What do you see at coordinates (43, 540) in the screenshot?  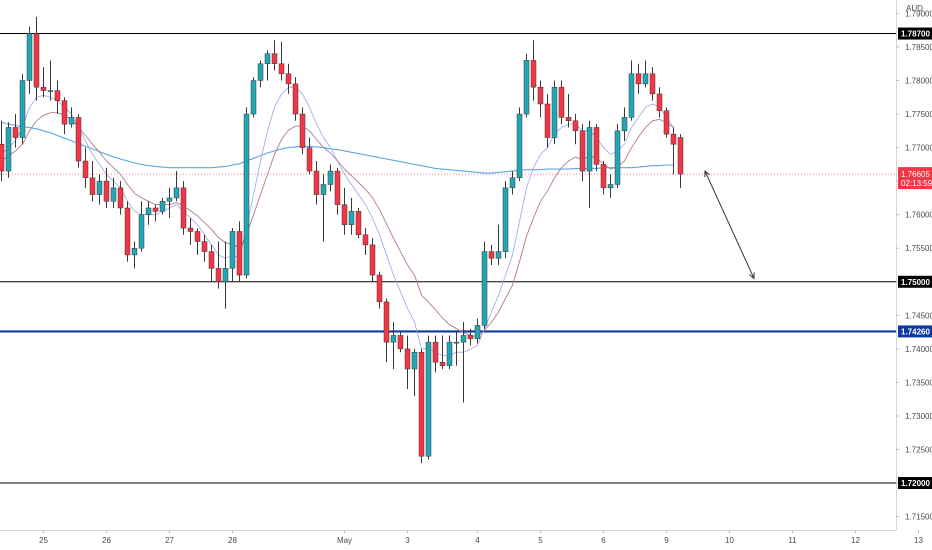 I see `x-tick-label: 25` at bounding box center [43, 540].